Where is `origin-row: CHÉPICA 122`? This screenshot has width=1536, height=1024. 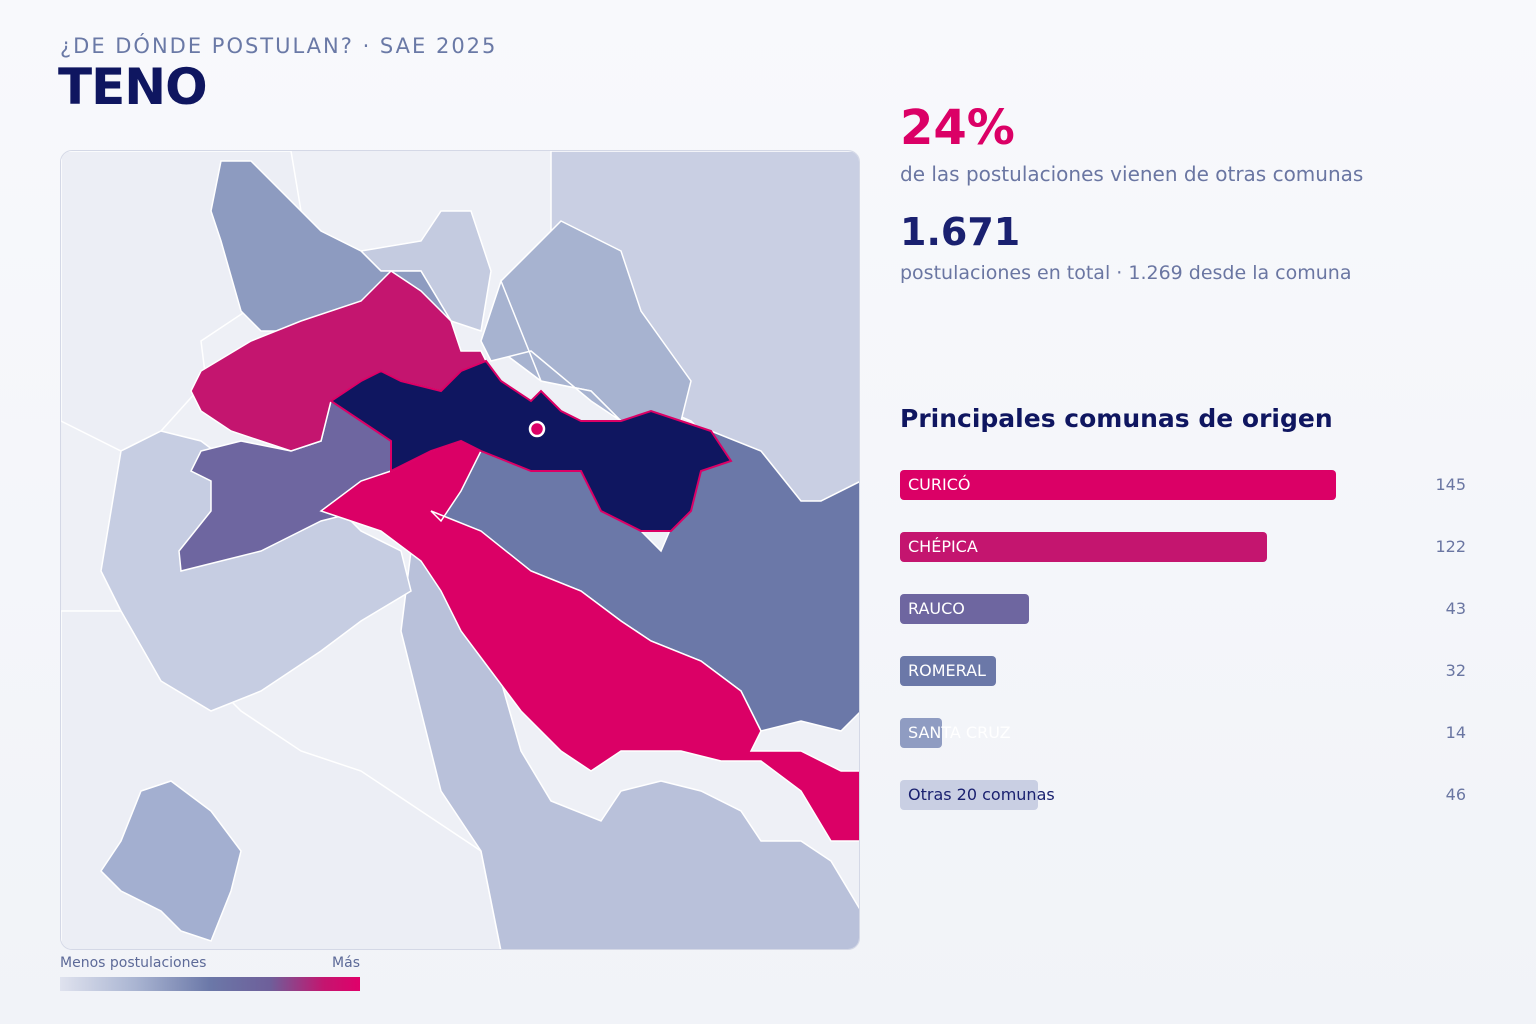 origin-row: CHÉPICA 122 is located at coordinates (1185, 547).